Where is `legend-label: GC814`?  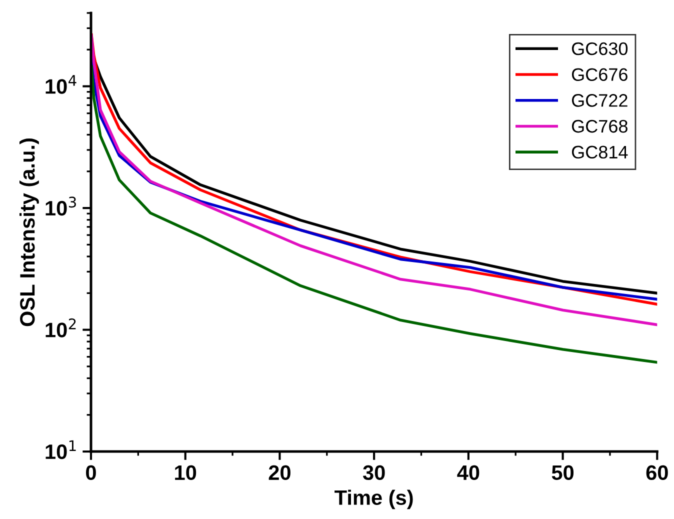
legend-label: GC814 is located at coordinates (600, 152).